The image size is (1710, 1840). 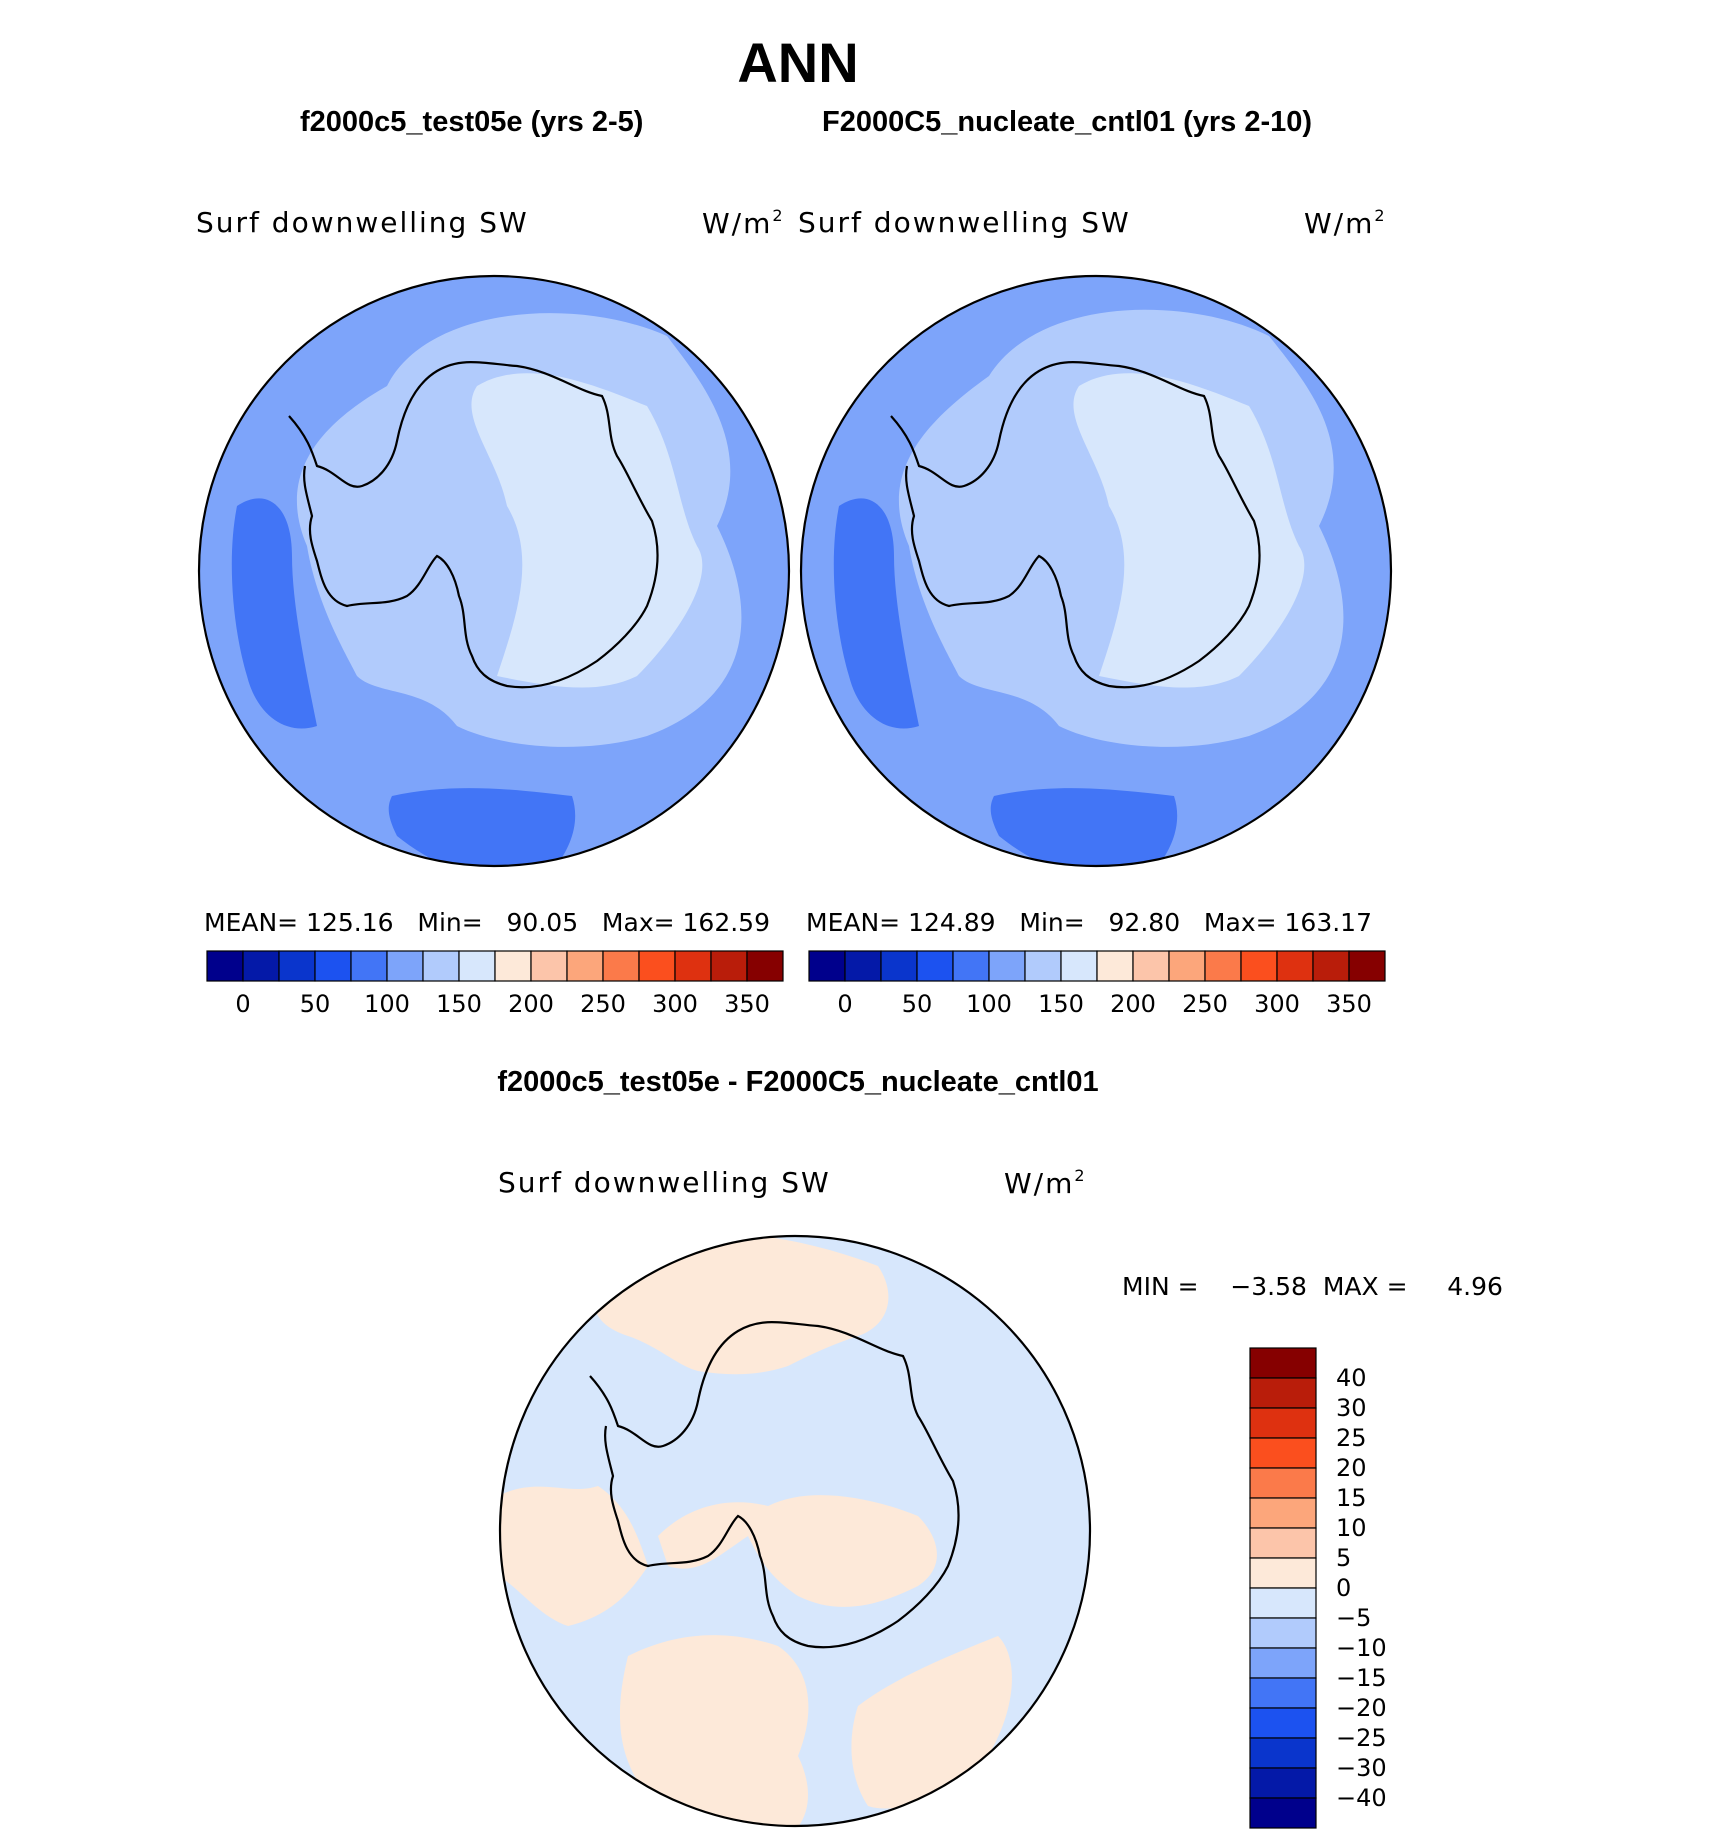 What do you see at coordinates (487, 922) in the screenshot?
I see `panel-1-stats: MEAN= 125.16 Min= 90.05 Max= 162.59` at bounding box center [487, 922].